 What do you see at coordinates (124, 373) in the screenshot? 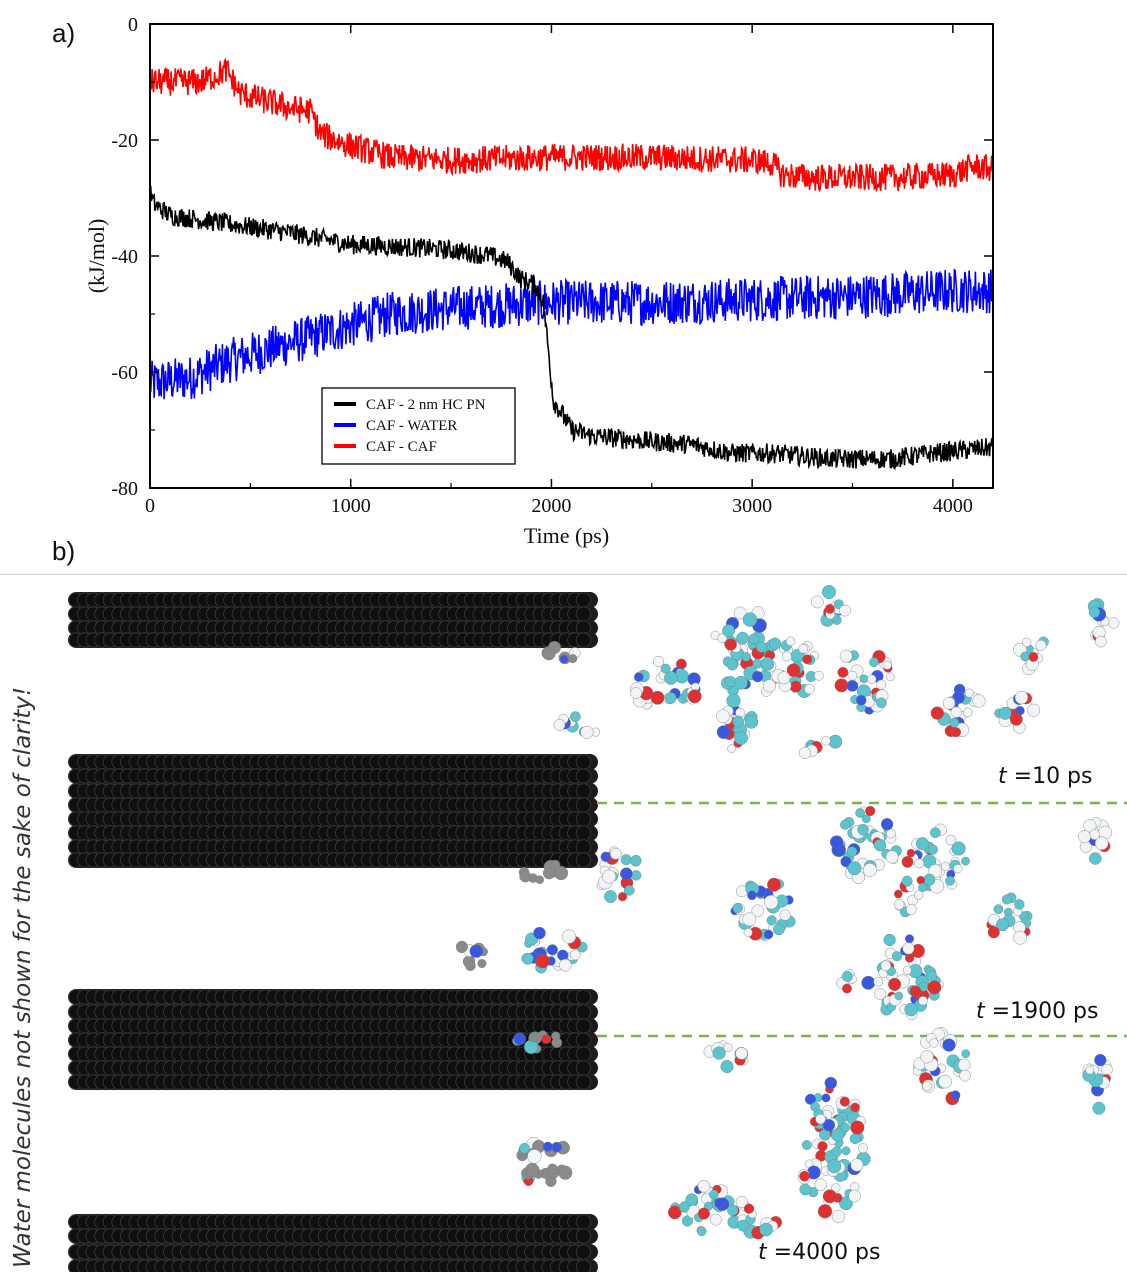
I see `y-tick-label: -60` at bounding box center [124, 373].